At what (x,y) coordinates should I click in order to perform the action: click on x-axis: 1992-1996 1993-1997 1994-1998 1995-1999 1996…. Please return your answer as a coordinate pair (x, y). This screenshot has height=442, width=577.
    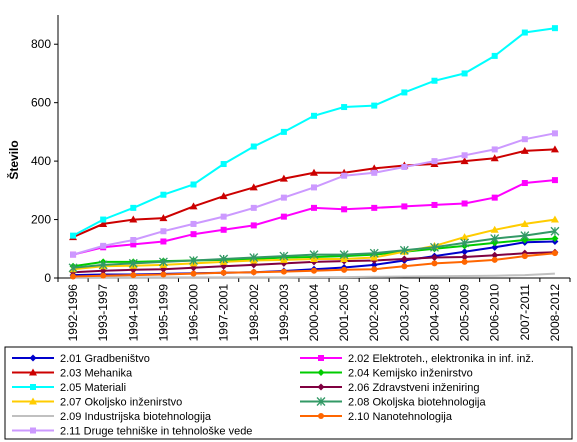
    Looking at the image, I should click on (314, 309).